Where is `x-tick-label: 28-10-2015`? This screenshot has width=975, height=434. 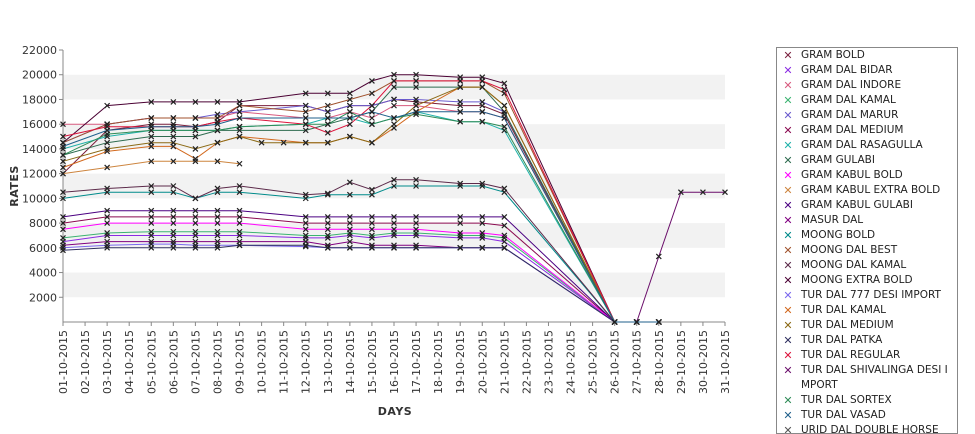
x-tick-label: 28-10-2015 is located at coordinates (659, 362).